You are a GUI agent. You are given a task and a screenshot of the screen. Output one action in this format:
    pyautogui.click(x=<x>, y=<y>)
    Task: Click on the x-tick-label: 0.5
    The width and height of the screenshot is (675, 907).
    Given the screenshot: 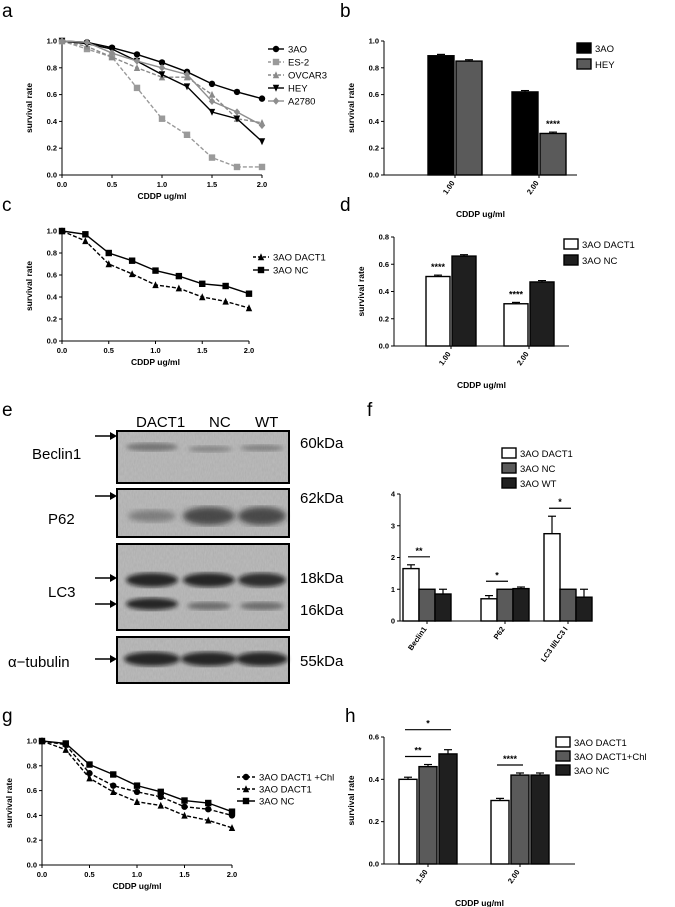 What is the action you would take?
    pyautogui.click(x=89, y=874)
    